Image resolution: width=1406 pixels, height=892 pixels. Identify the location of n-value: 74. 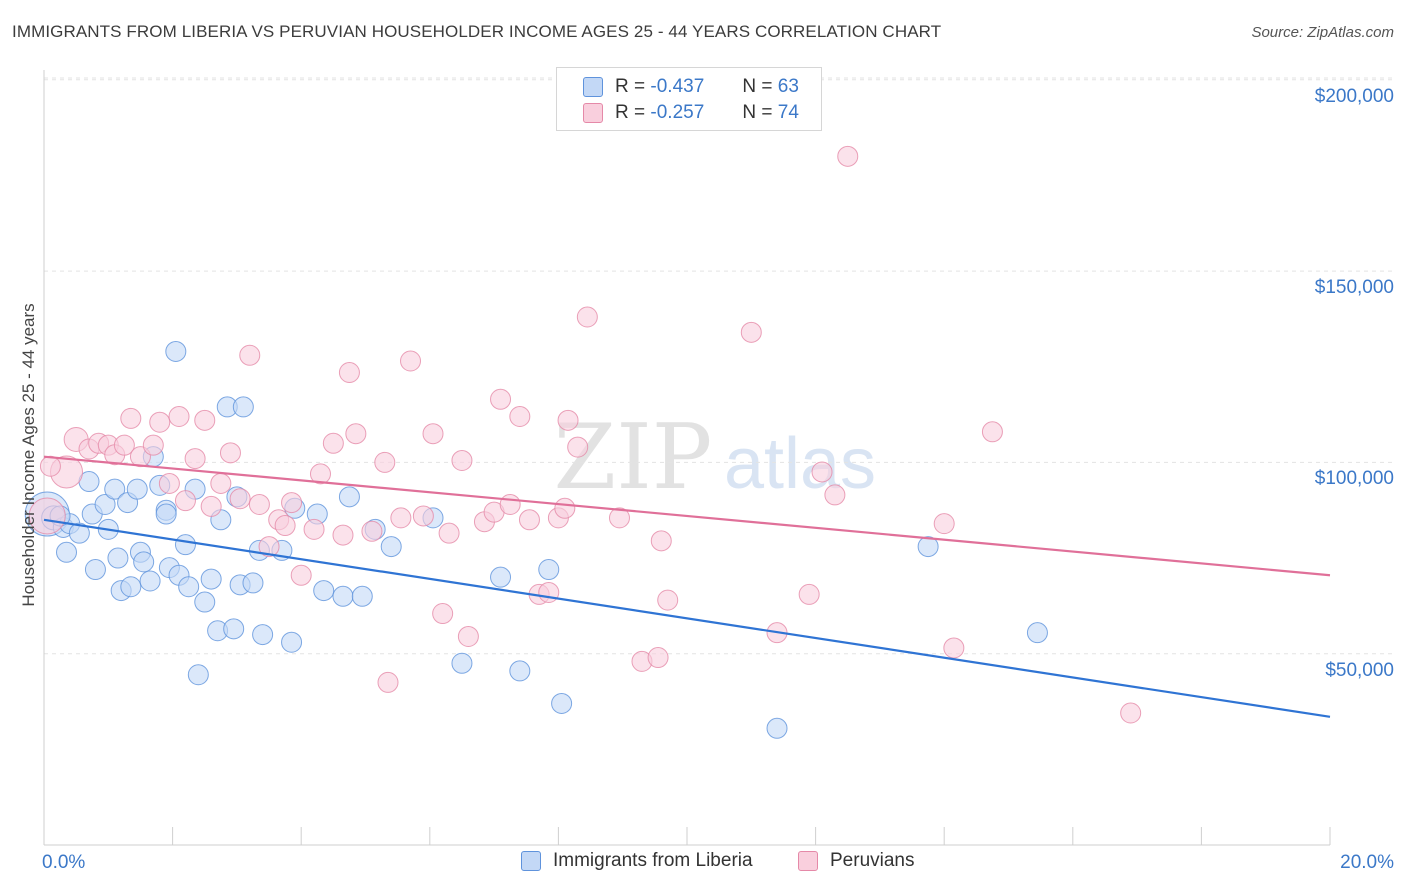
(788, 112).